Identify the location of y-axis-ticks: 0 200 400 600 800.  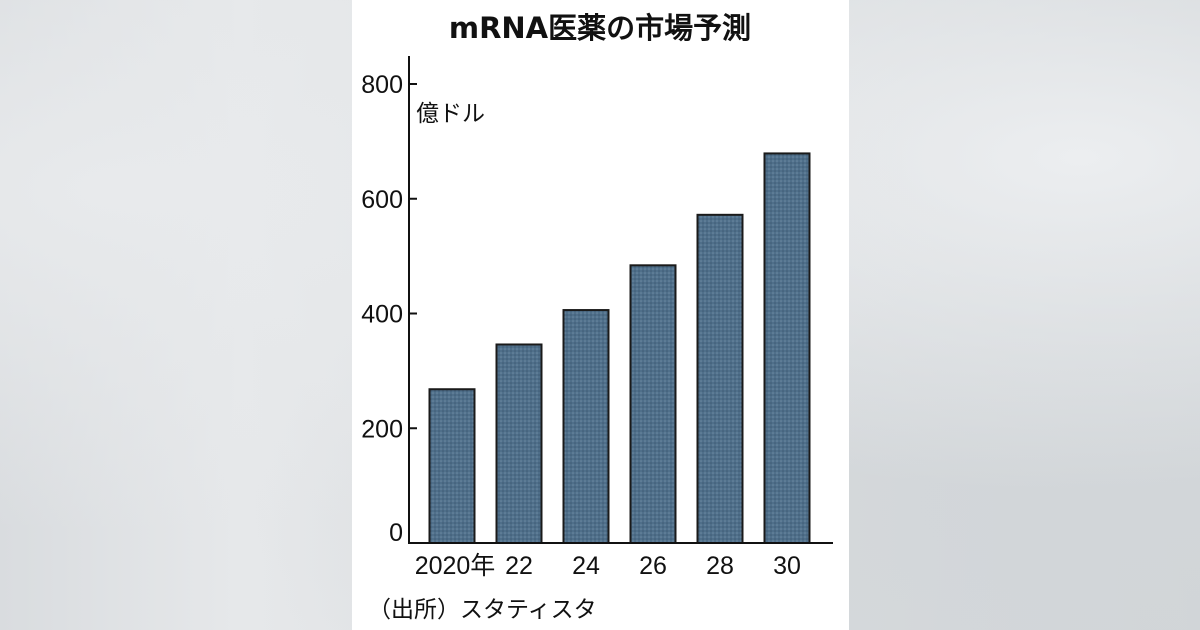
(389, 309).